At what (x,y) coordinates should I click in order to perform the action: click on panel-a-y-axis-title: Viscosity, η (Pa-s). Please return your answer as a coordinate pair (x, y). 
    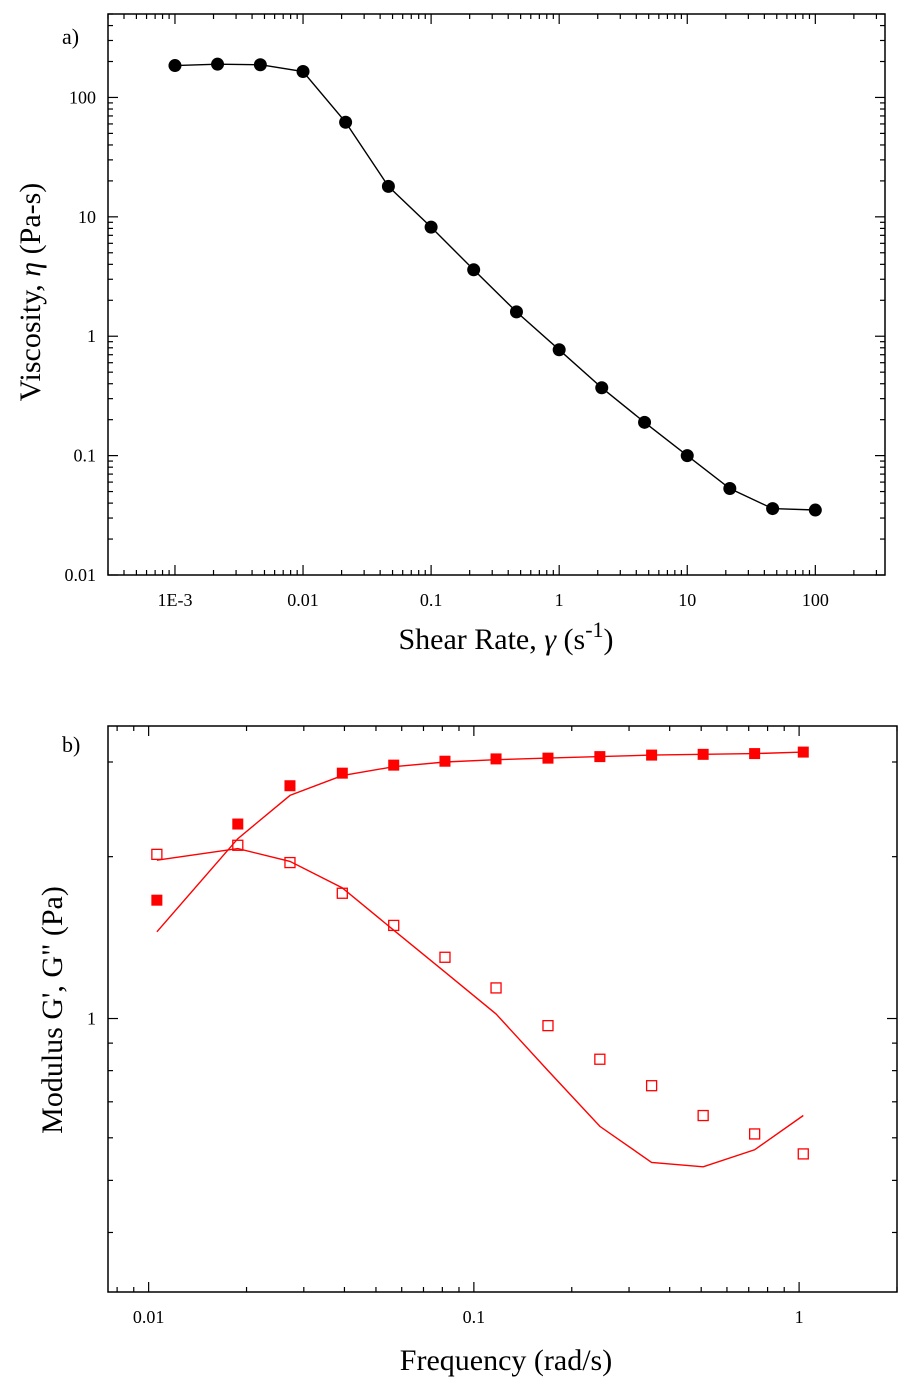
    Looking at the image, I should click on (30, 292).